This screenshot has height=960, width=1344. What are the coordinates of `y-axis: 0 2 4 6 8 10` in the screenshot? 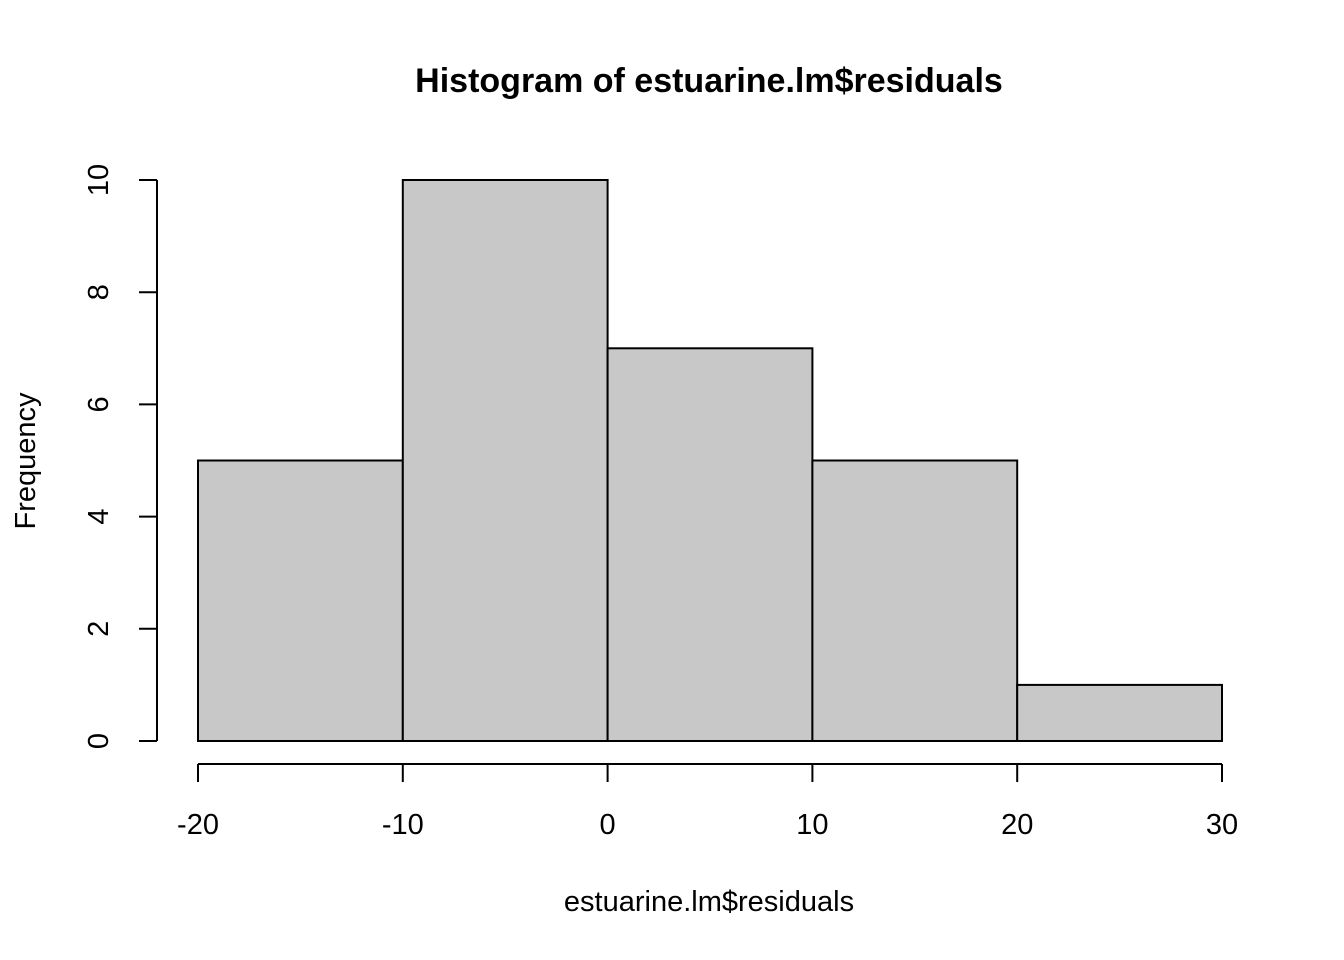 It's located at (120, 456).